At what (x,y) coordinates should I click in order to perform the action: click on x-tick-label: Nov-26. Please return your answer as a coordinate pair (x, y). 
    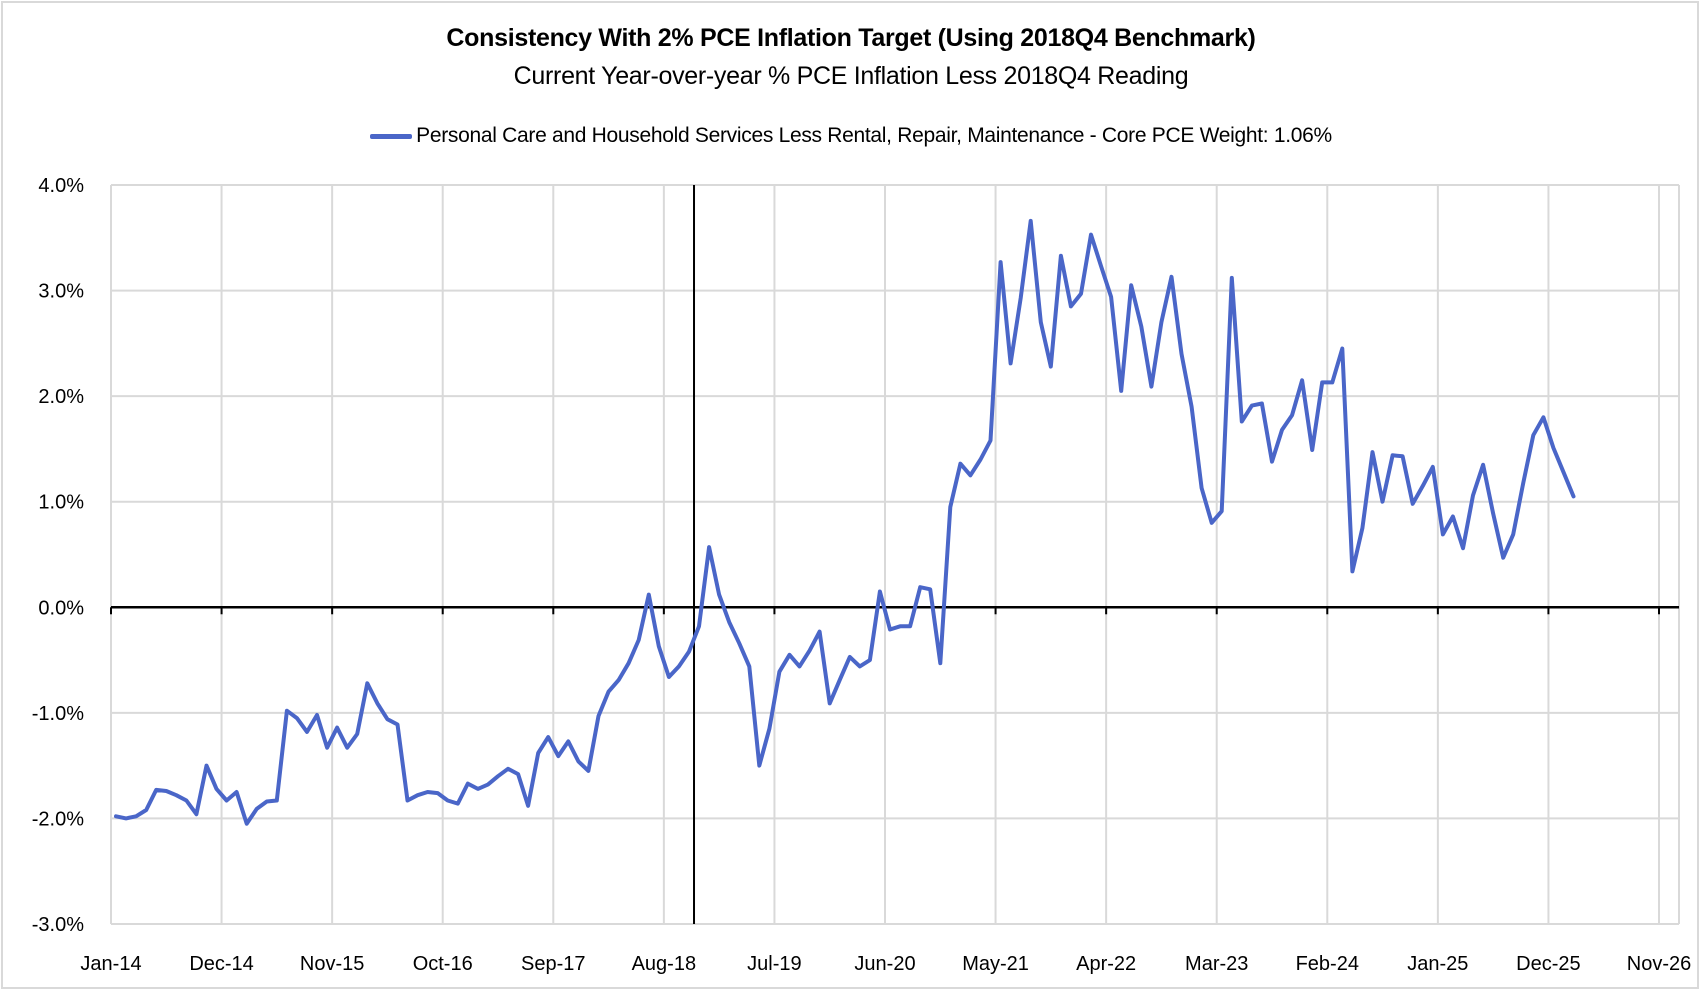
    Looking at the image, I should click on (1659, 964).